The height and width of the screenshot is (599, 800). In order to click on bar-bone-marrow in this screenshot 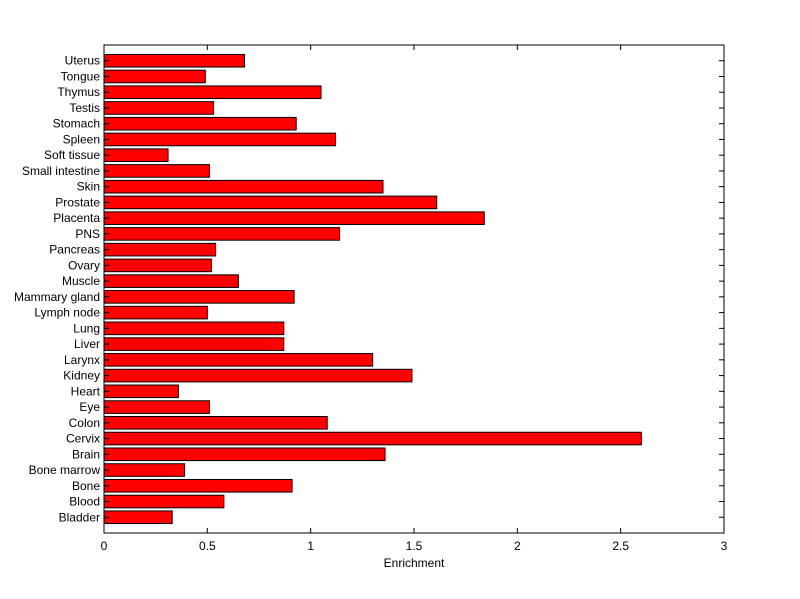, I will do `click(144, 470)`.